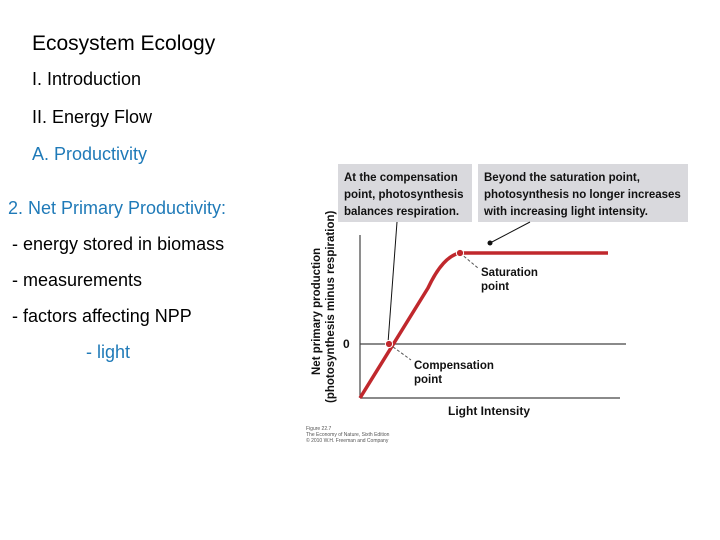 Image resolution: width=720 pixels, height=540 pixels. What do you see at coordinates (347, 440) in the screenshot?
I see `figure-credit-line-3: © 2010 W.H. Freeman and Company` at bounding box center [347, 440].